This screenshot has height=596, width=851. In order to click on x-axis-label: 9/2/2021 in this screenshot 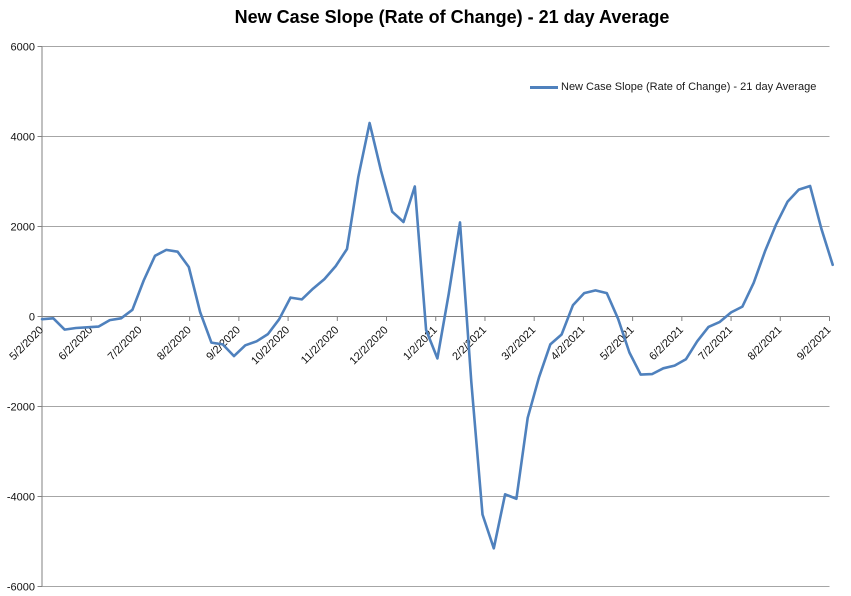, I will do `click(814, 343)`.